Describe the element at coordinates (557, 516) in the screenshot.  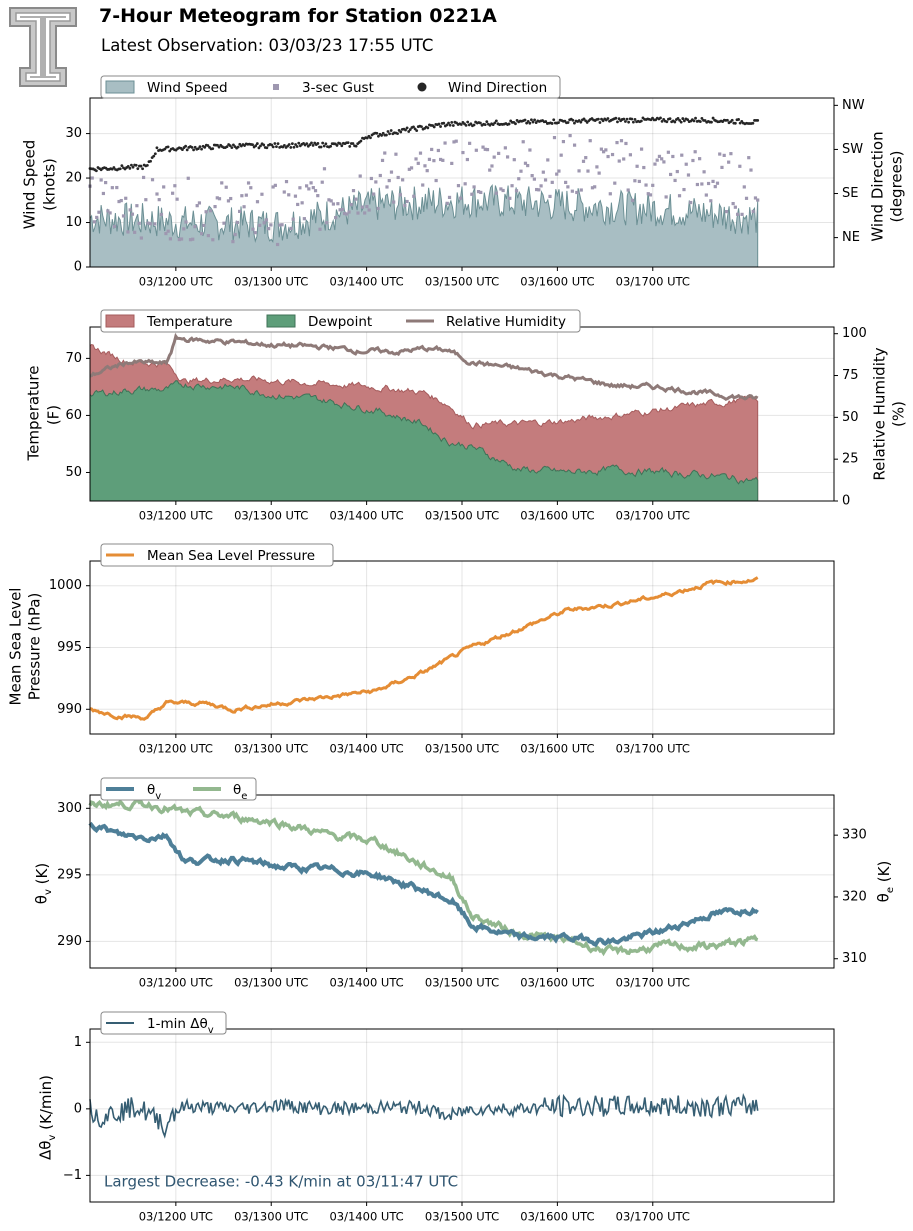
I see `x-tick-label: 03/1600 UTC` at that location.